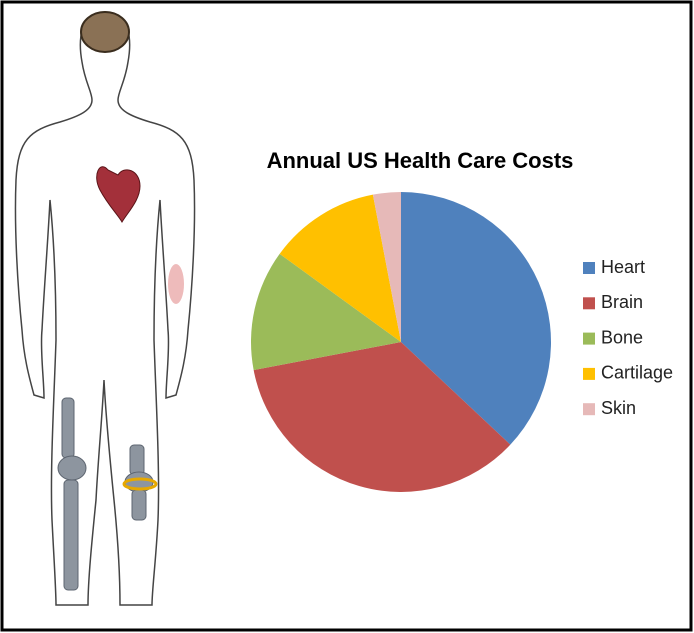 This screenshot has width=694, height=633. What do you see at coordinates (637, 373) in the screenshot?
I see `legend-label: Cartilage` at bounding box center [637, 373].